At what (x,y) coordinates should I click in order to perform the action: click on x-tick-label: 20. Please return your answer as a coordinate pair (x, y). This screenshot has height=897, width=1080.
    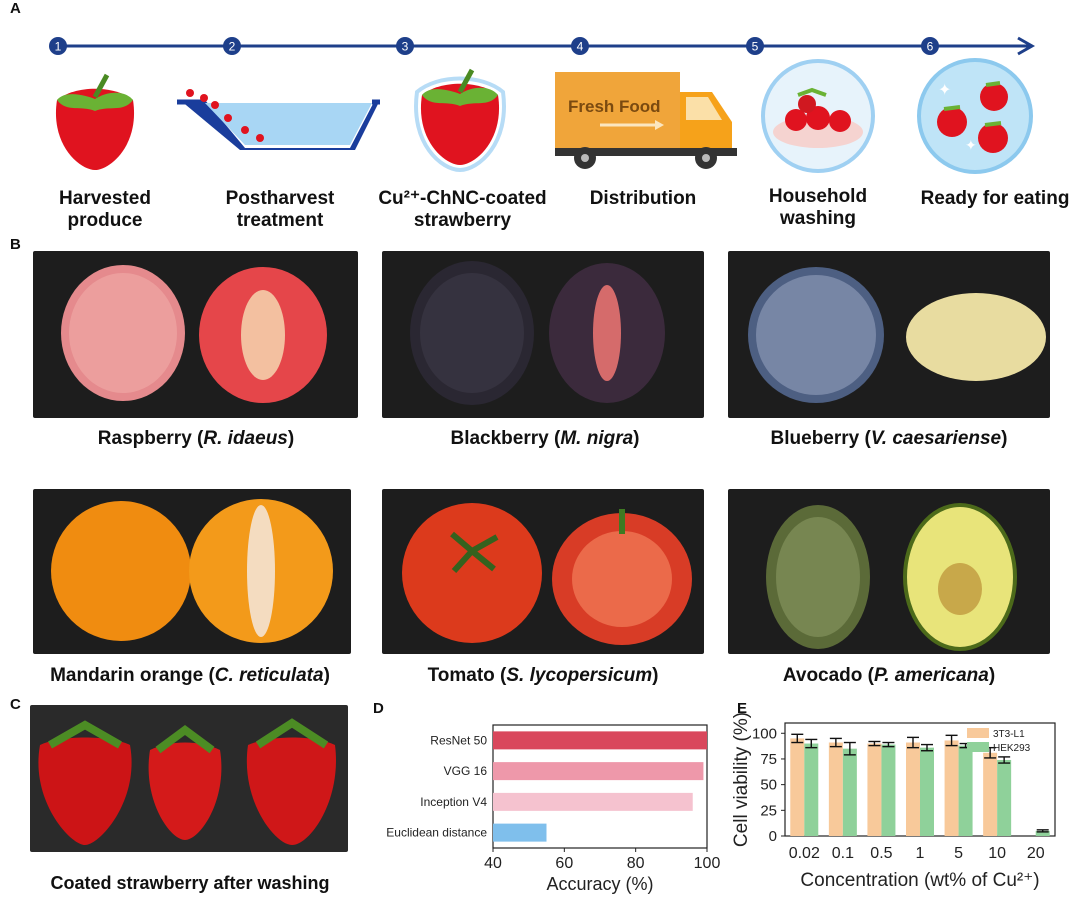
    Looking at the image, I should click on (1036, 853).